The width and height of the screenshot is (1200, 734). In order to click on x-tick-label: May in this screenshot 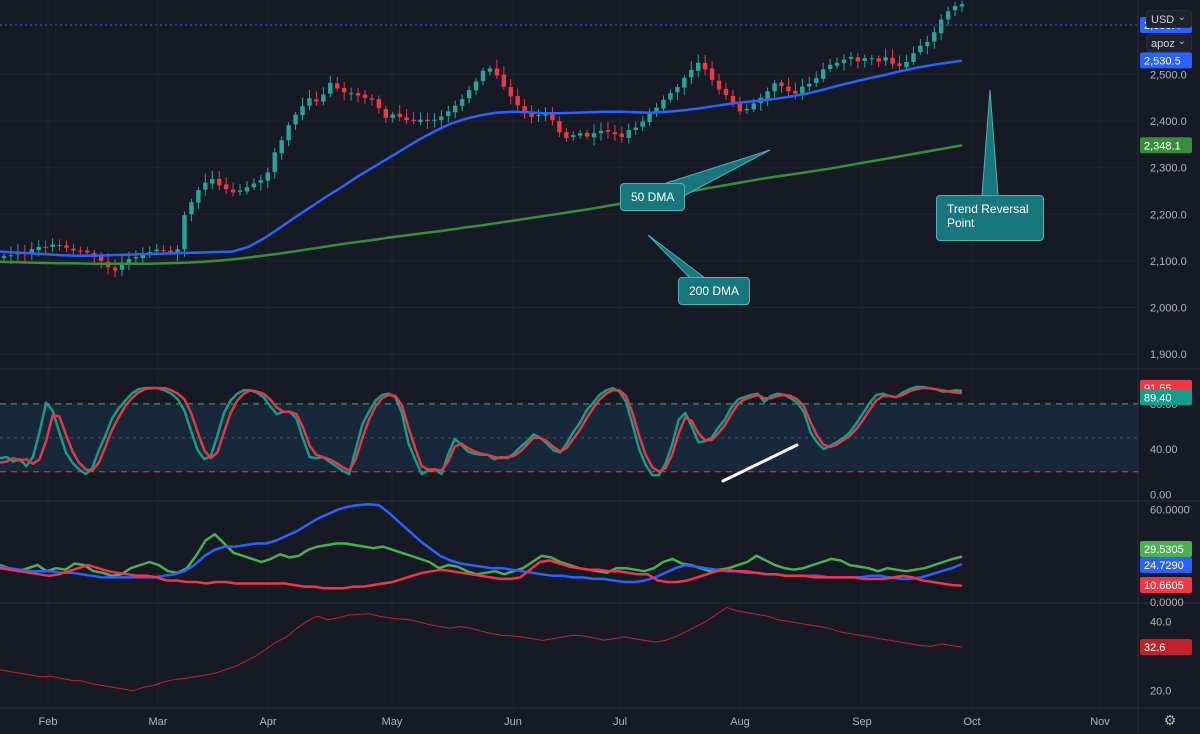, I will do `click(392, 722)`.